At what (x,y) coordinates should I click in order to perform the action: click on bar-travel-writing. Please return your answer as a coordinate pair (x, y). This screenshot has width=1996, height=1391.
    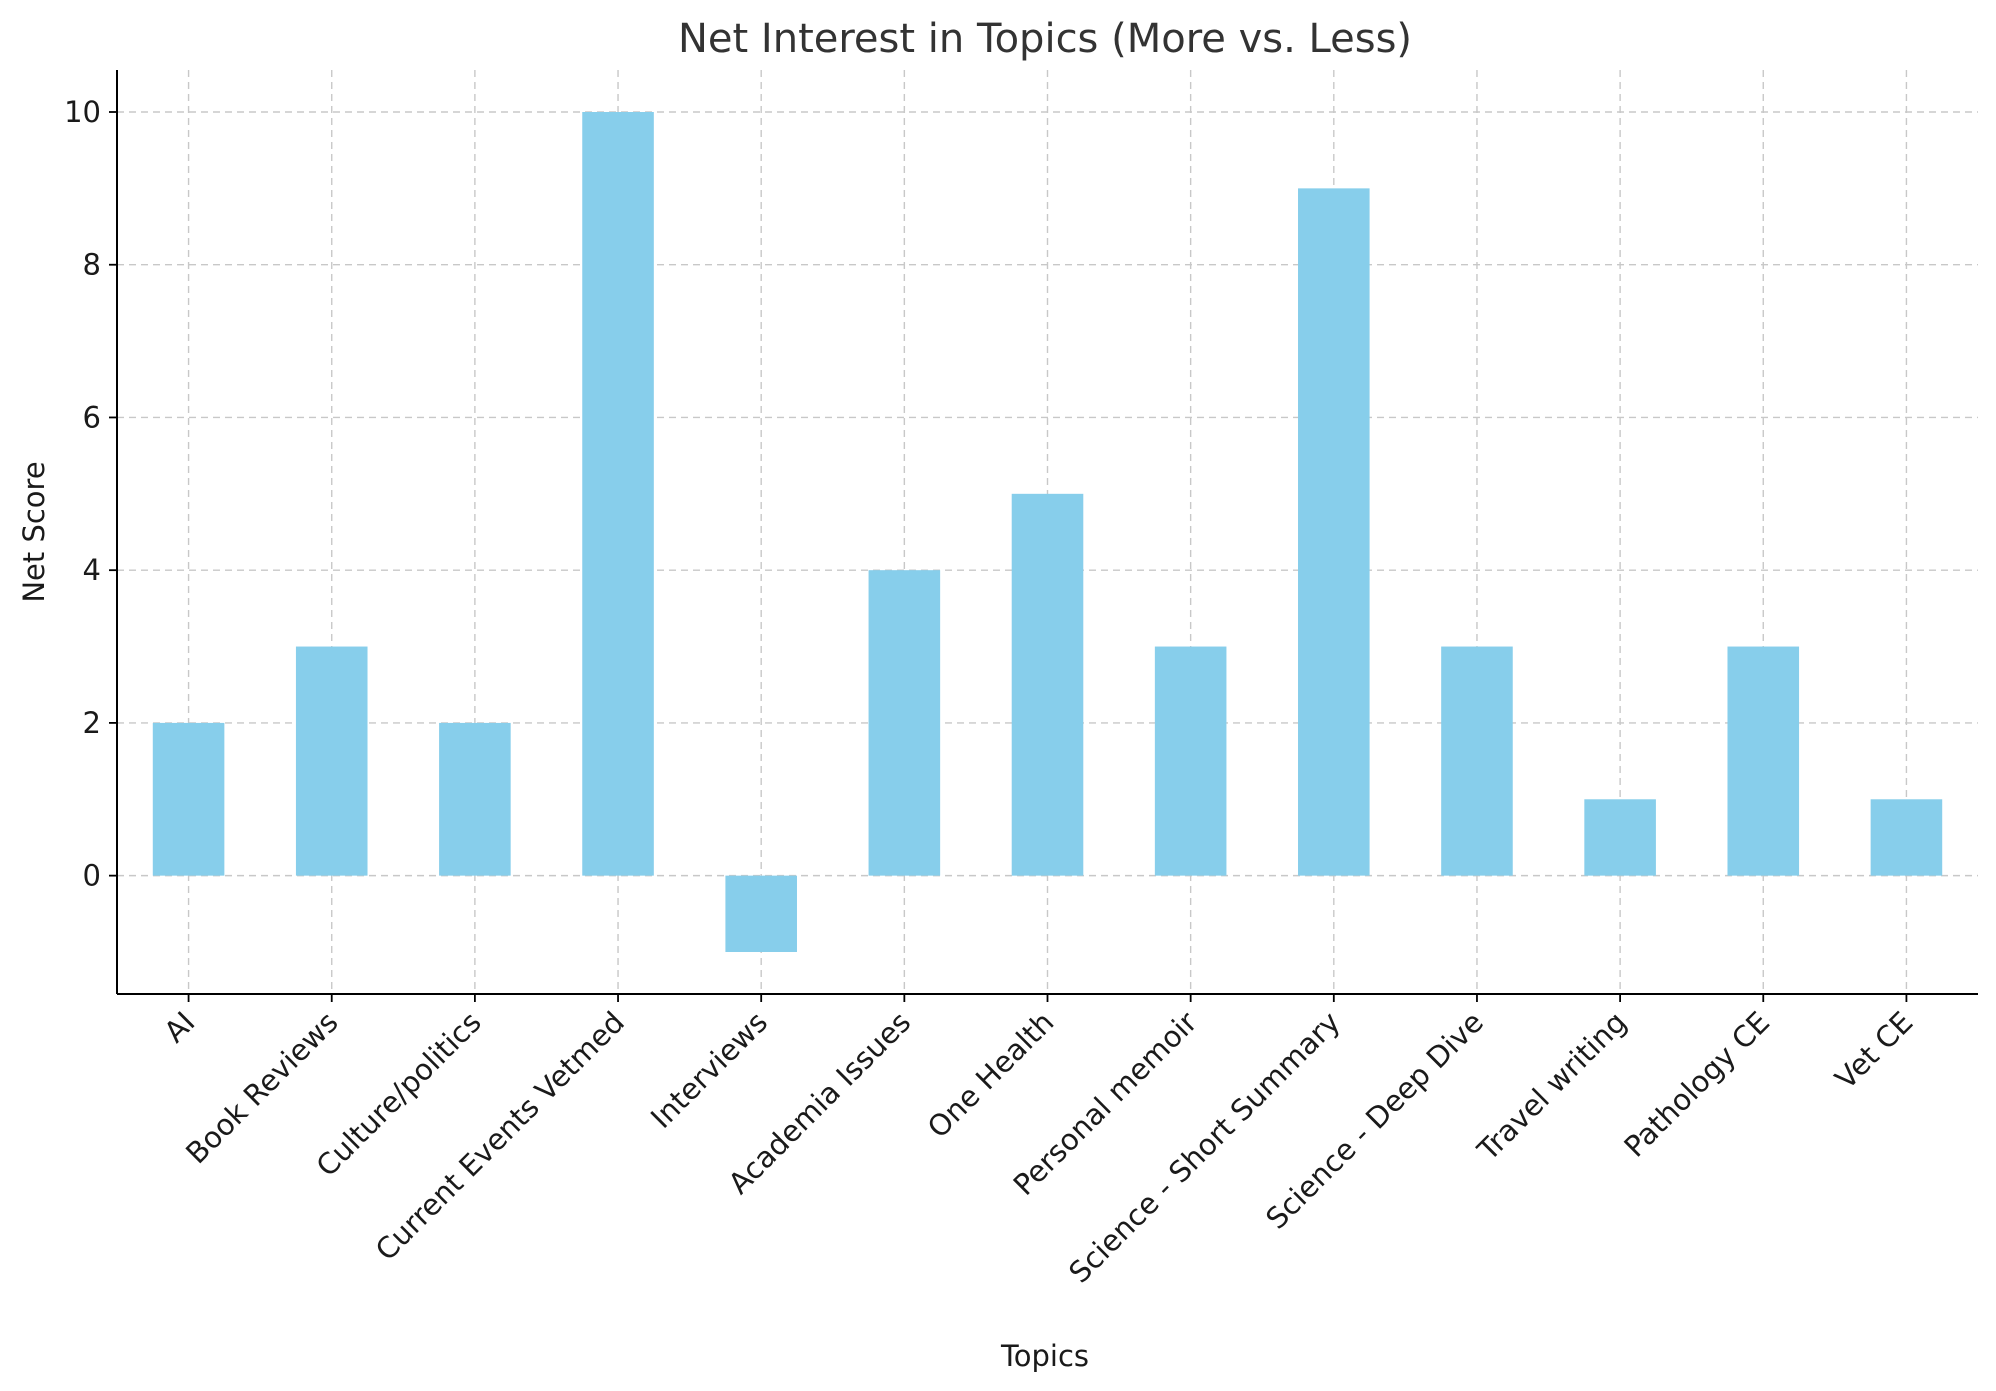
    Looking at the image, I should click on (1620, 837).